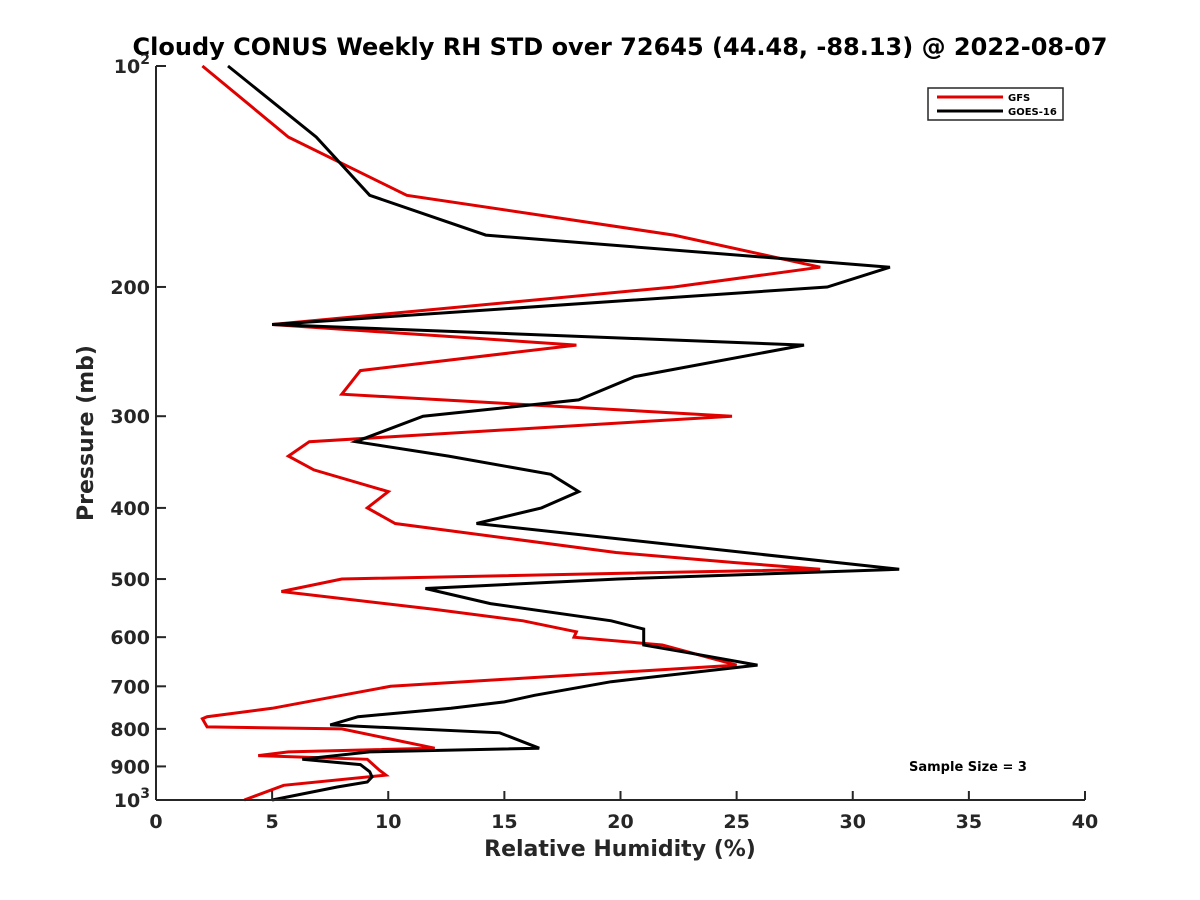 The image size is (1200, 900). What do you see at coordinates (155, 822) in the screenshot?
I see `x-tick-label: 0` at bounding box center [155, 822].